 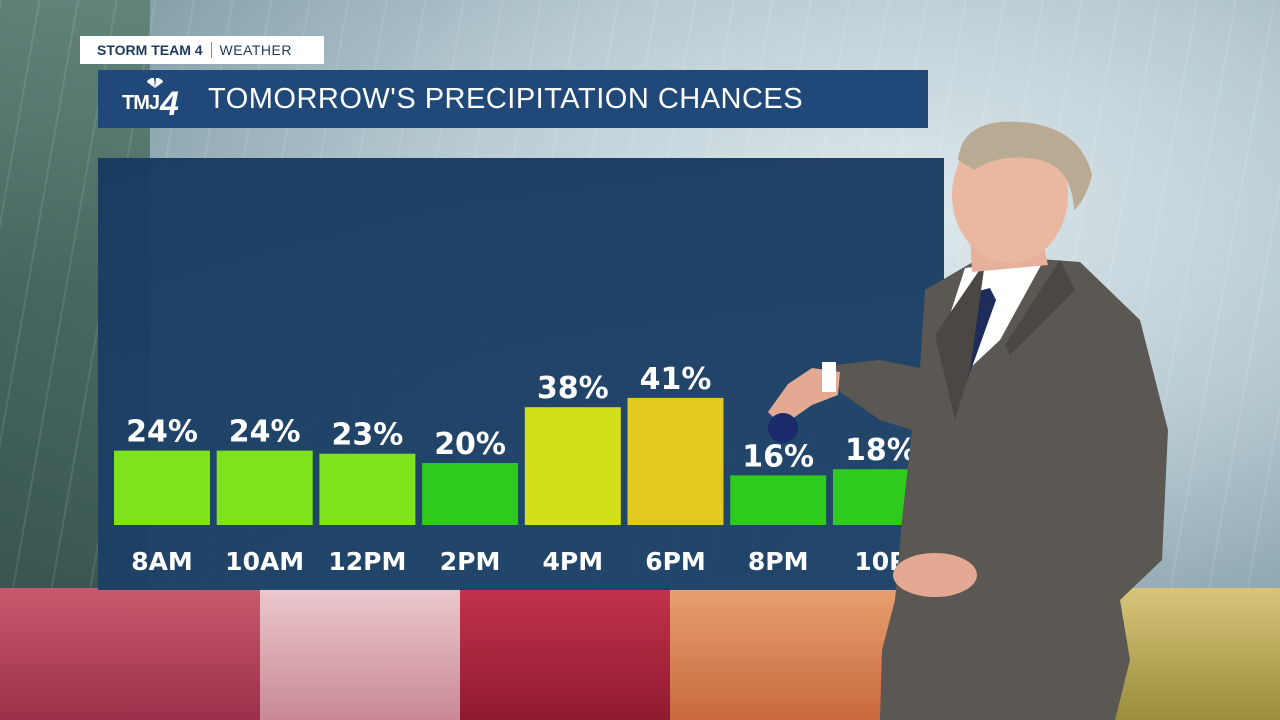 What do you see at coordinates (264, 561) in the screenshot?
I see `x-tick-label: 10AM` at bounding box center [264, 561].